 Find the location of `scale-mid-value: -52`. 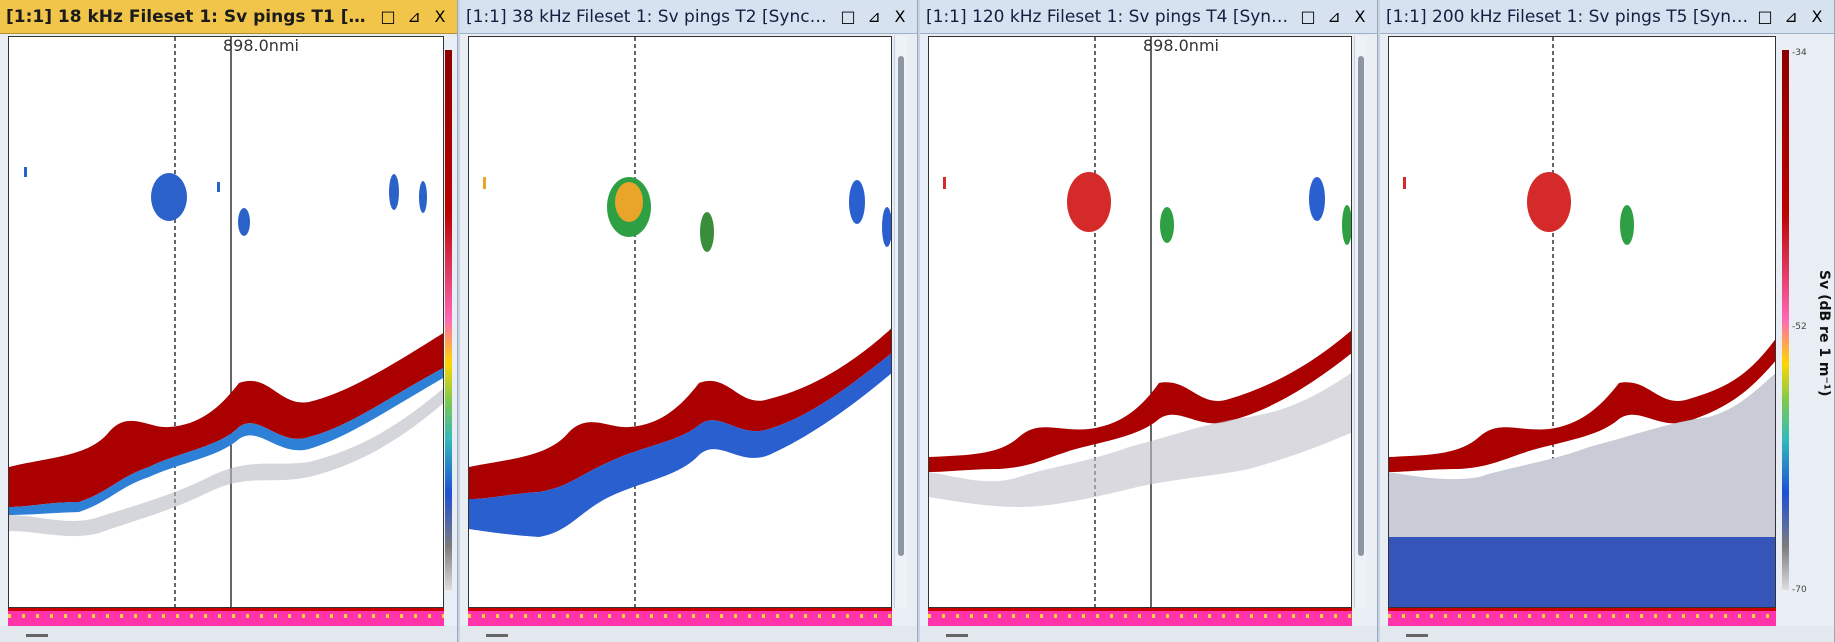

scale-mid-value: -52 is located at coordinates (1799, 327).